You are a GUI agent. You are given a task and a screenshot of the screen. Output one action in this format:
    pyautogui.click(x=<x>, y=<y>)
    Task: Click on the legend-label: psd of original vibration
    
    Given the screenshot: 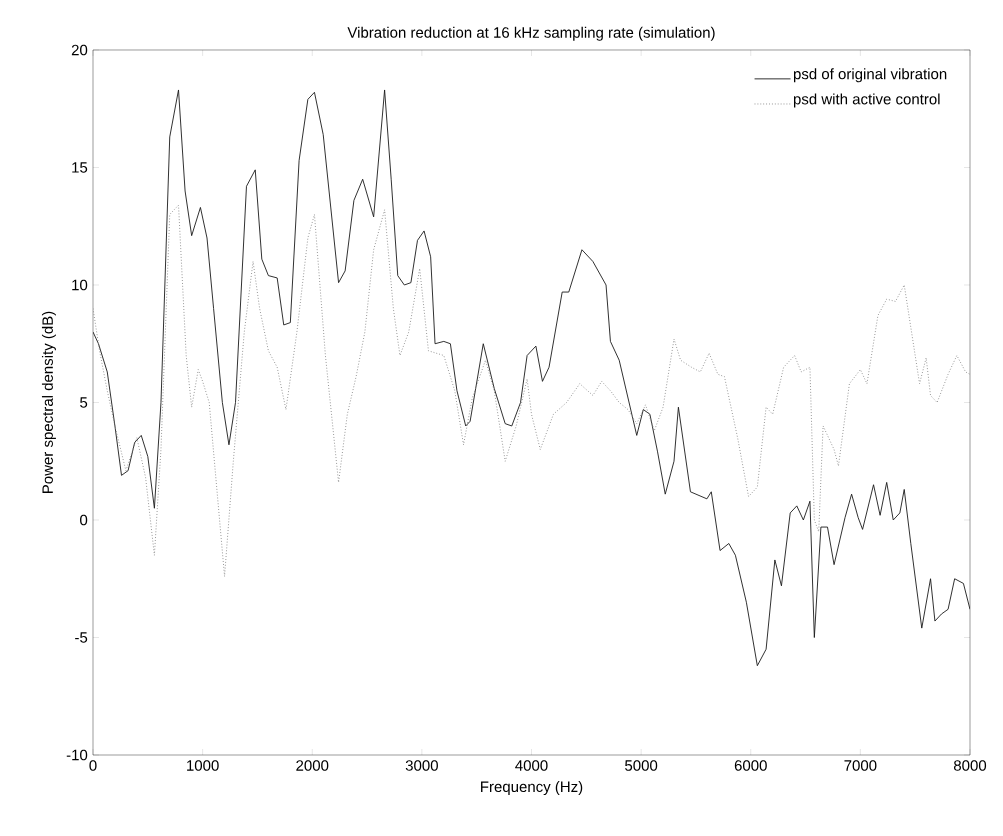 What is the action you would take?
    pyautogui.click(x=870, y=75)
    